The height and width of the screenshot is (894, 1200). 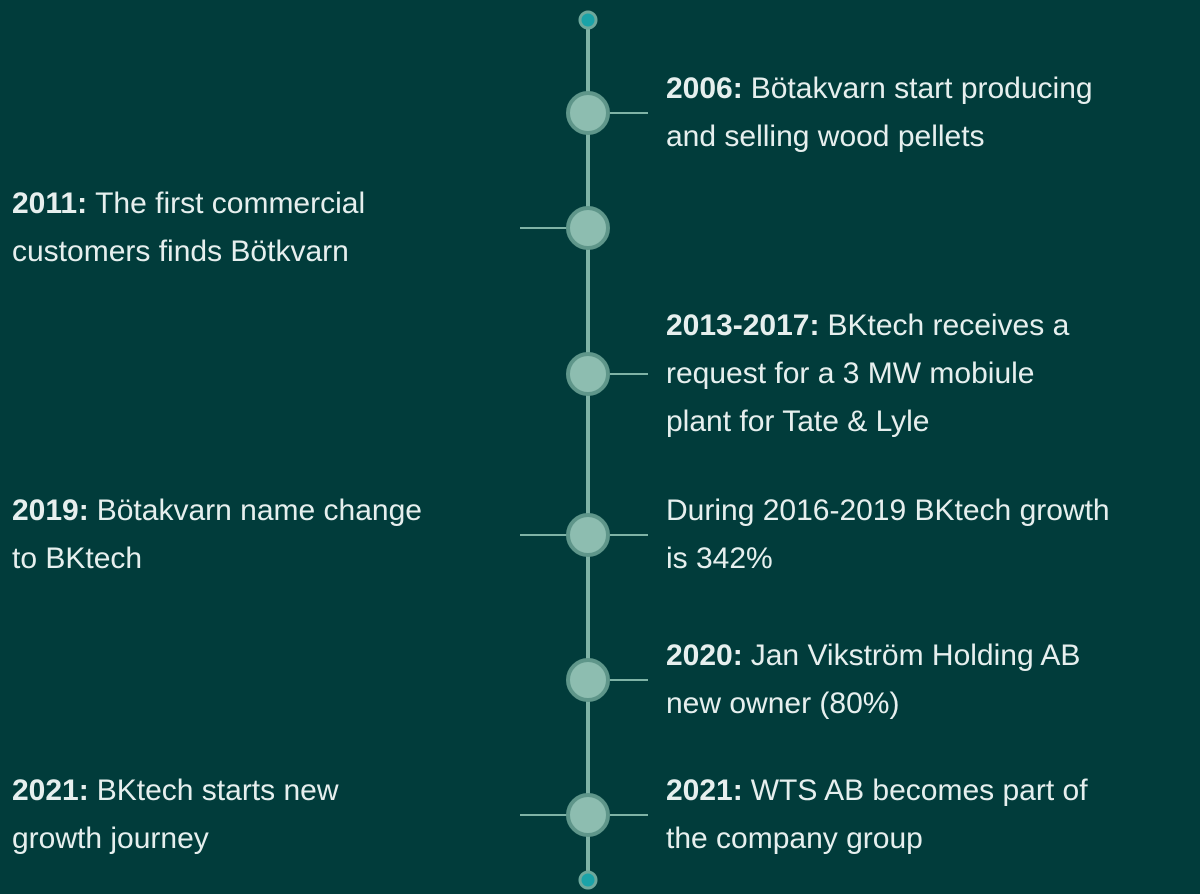 I want to click on event-line: 2021: WTS AB becomes part of, so click(x=877, y=791).